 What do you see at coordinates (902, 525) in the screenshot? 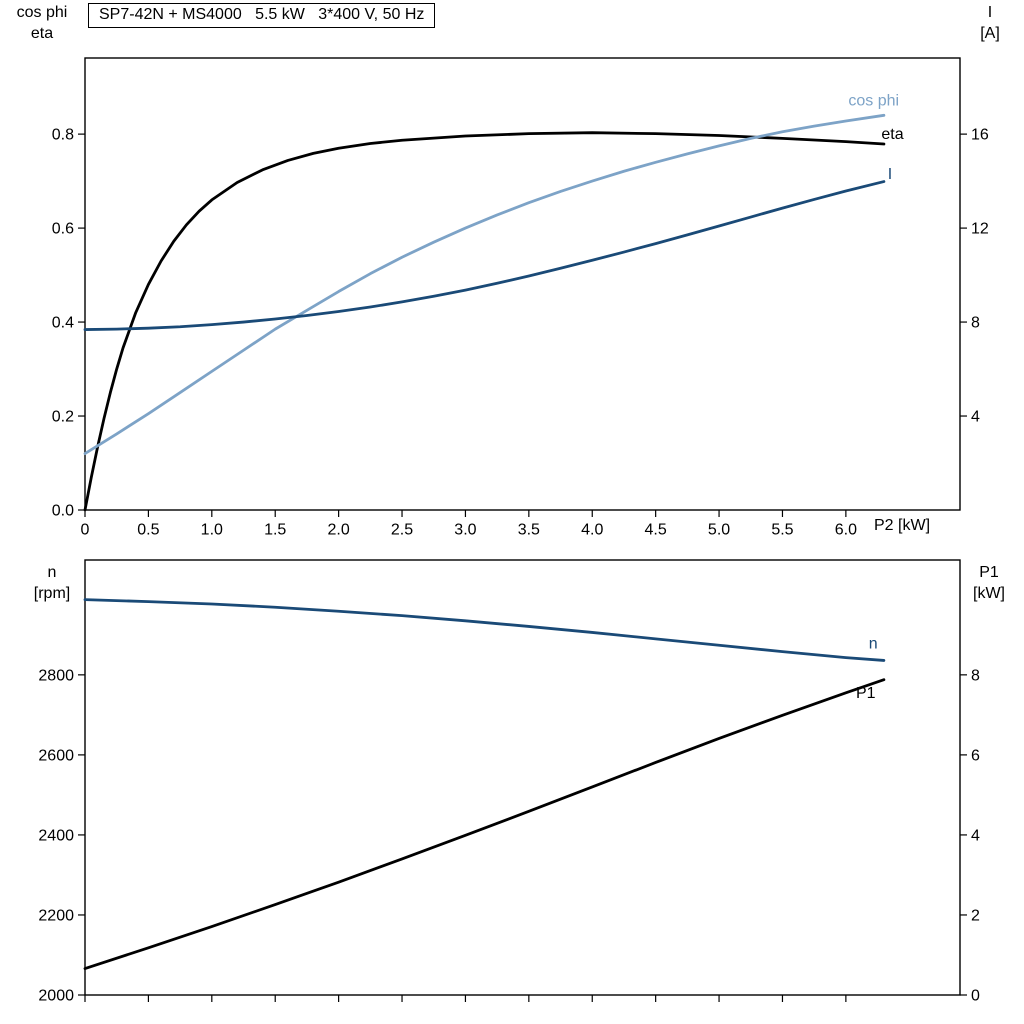
I see `x-axis-title: P2 [kW]` at bounding box center [902, 525].